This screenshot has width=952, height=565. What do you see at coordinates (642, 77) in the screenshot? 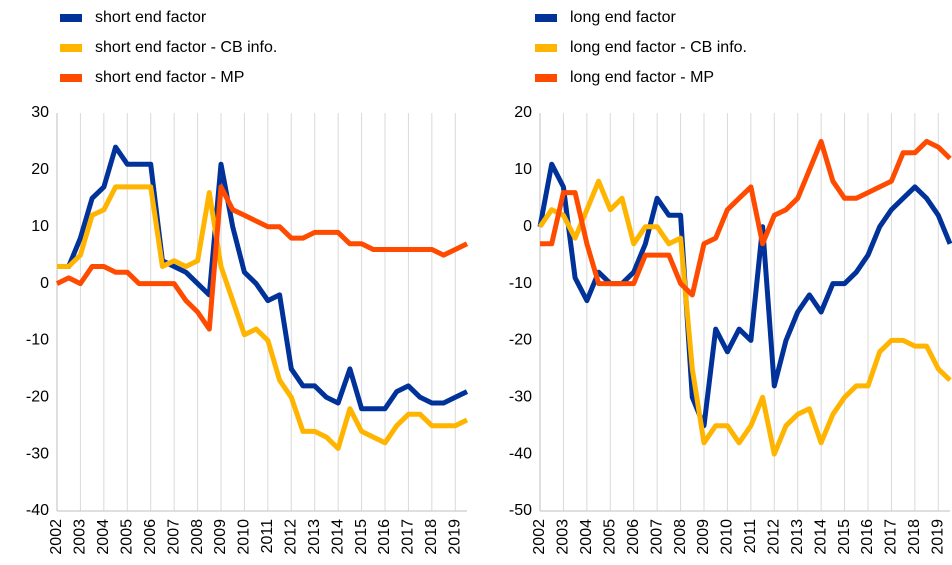
I see `legend-label: long end factor - MP` at bounding box center [642, 77].